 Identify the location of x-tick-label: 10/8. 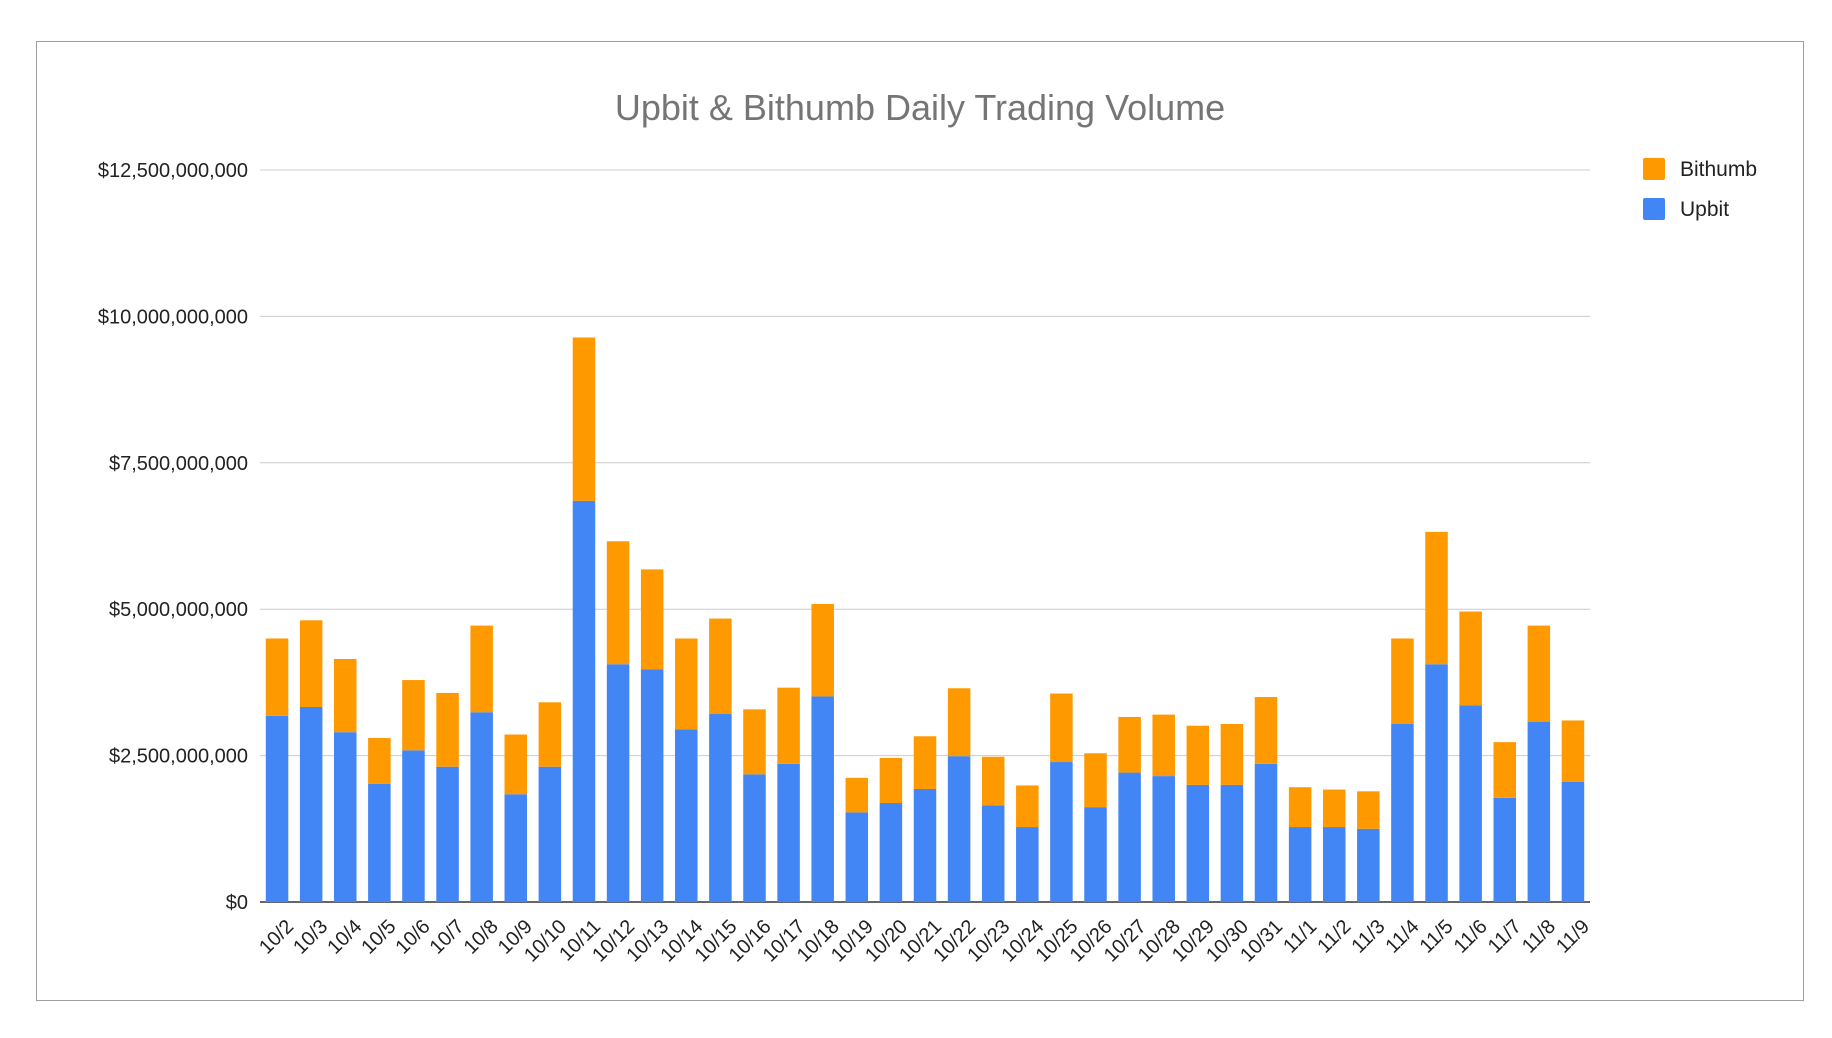
(481, 937).